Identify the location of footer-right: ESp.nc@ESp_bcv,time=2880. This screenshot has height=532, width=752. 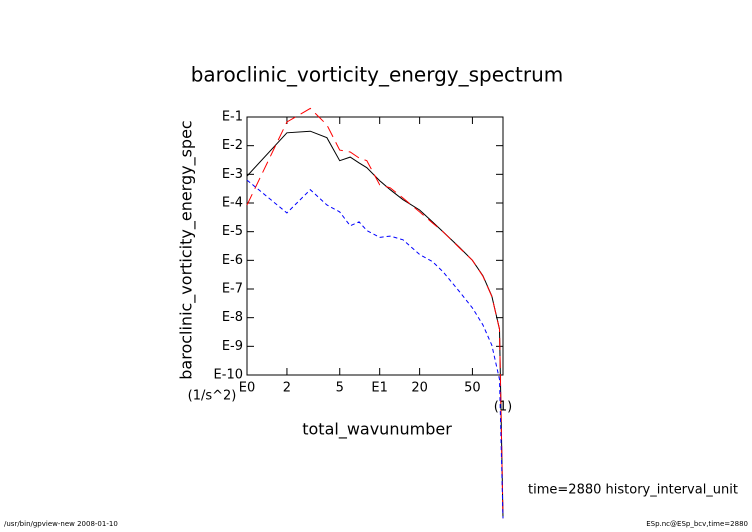
(697, 524).